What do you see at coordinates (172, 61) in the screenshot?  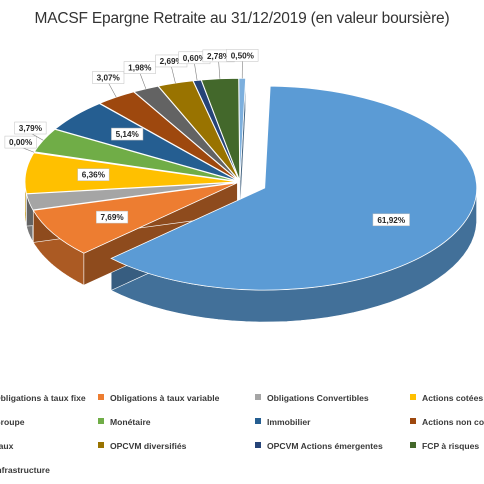 I see `data-label-9: 2,69%` at bounding box center [172, 61].